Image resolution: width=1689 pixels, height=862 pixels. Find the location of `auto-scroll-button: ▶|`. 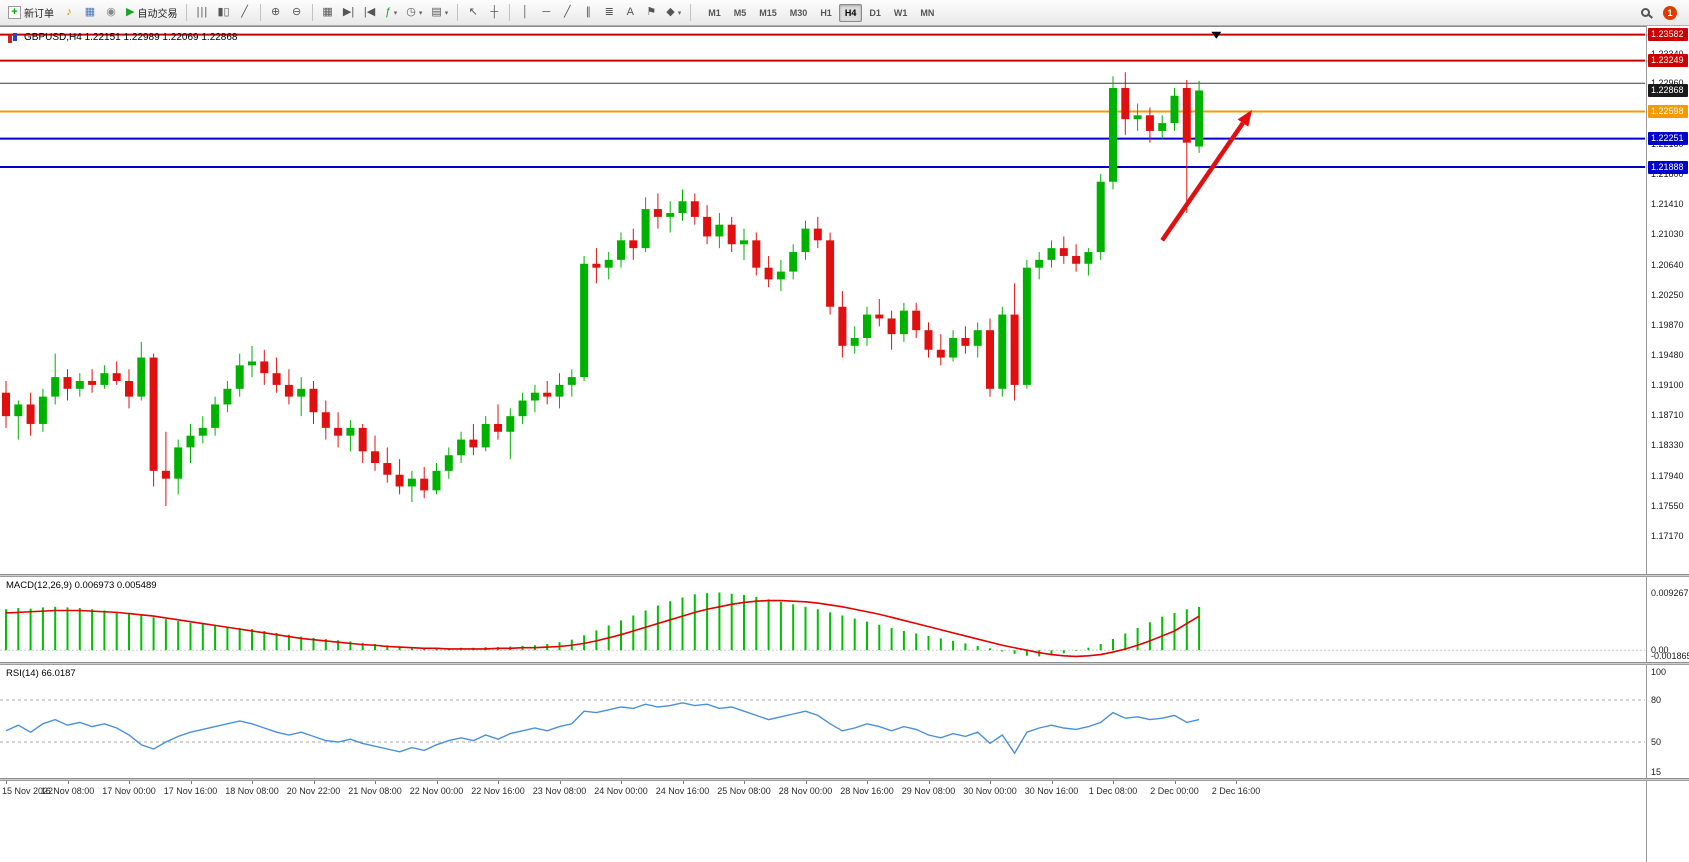

auto-scroll-button: ▶| is located at coordinates (349, 13).